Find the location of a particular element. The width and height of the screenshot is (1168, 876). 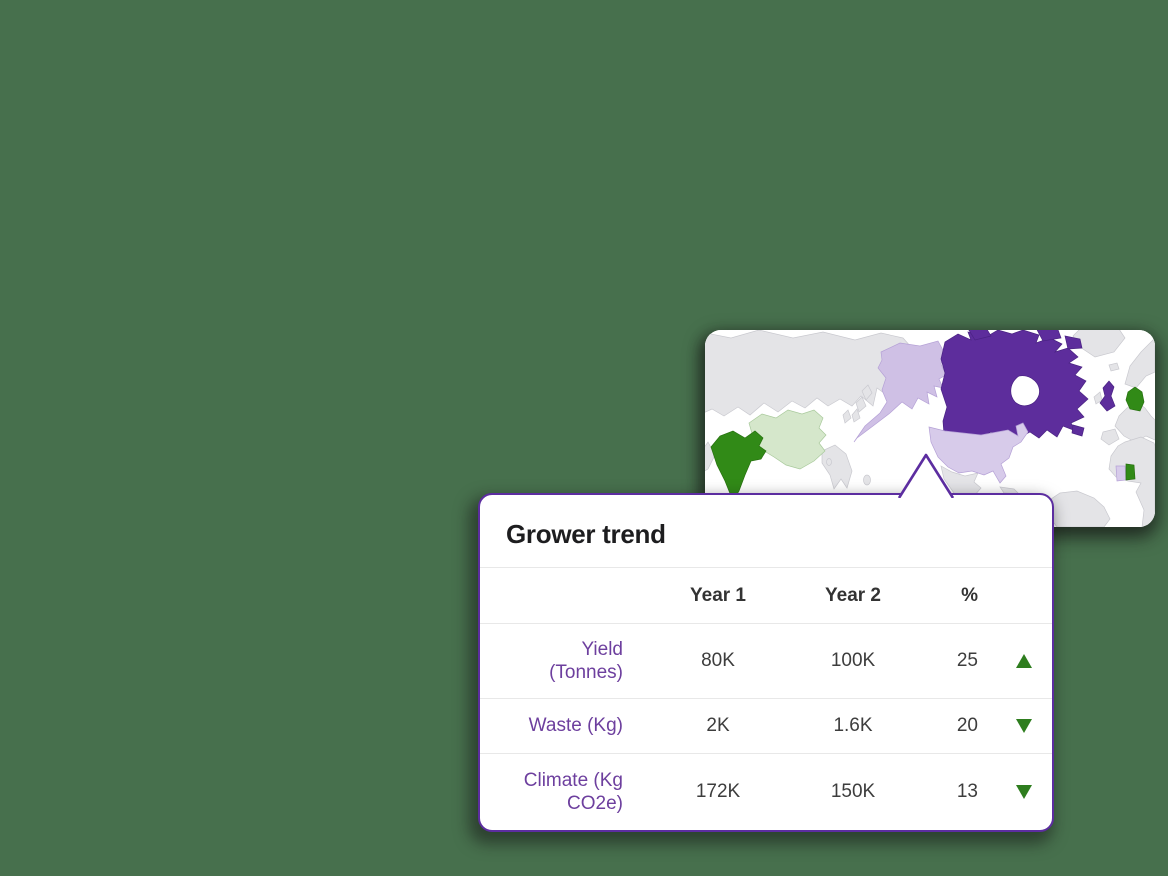

country-usa is located at coordinates (978, 453).